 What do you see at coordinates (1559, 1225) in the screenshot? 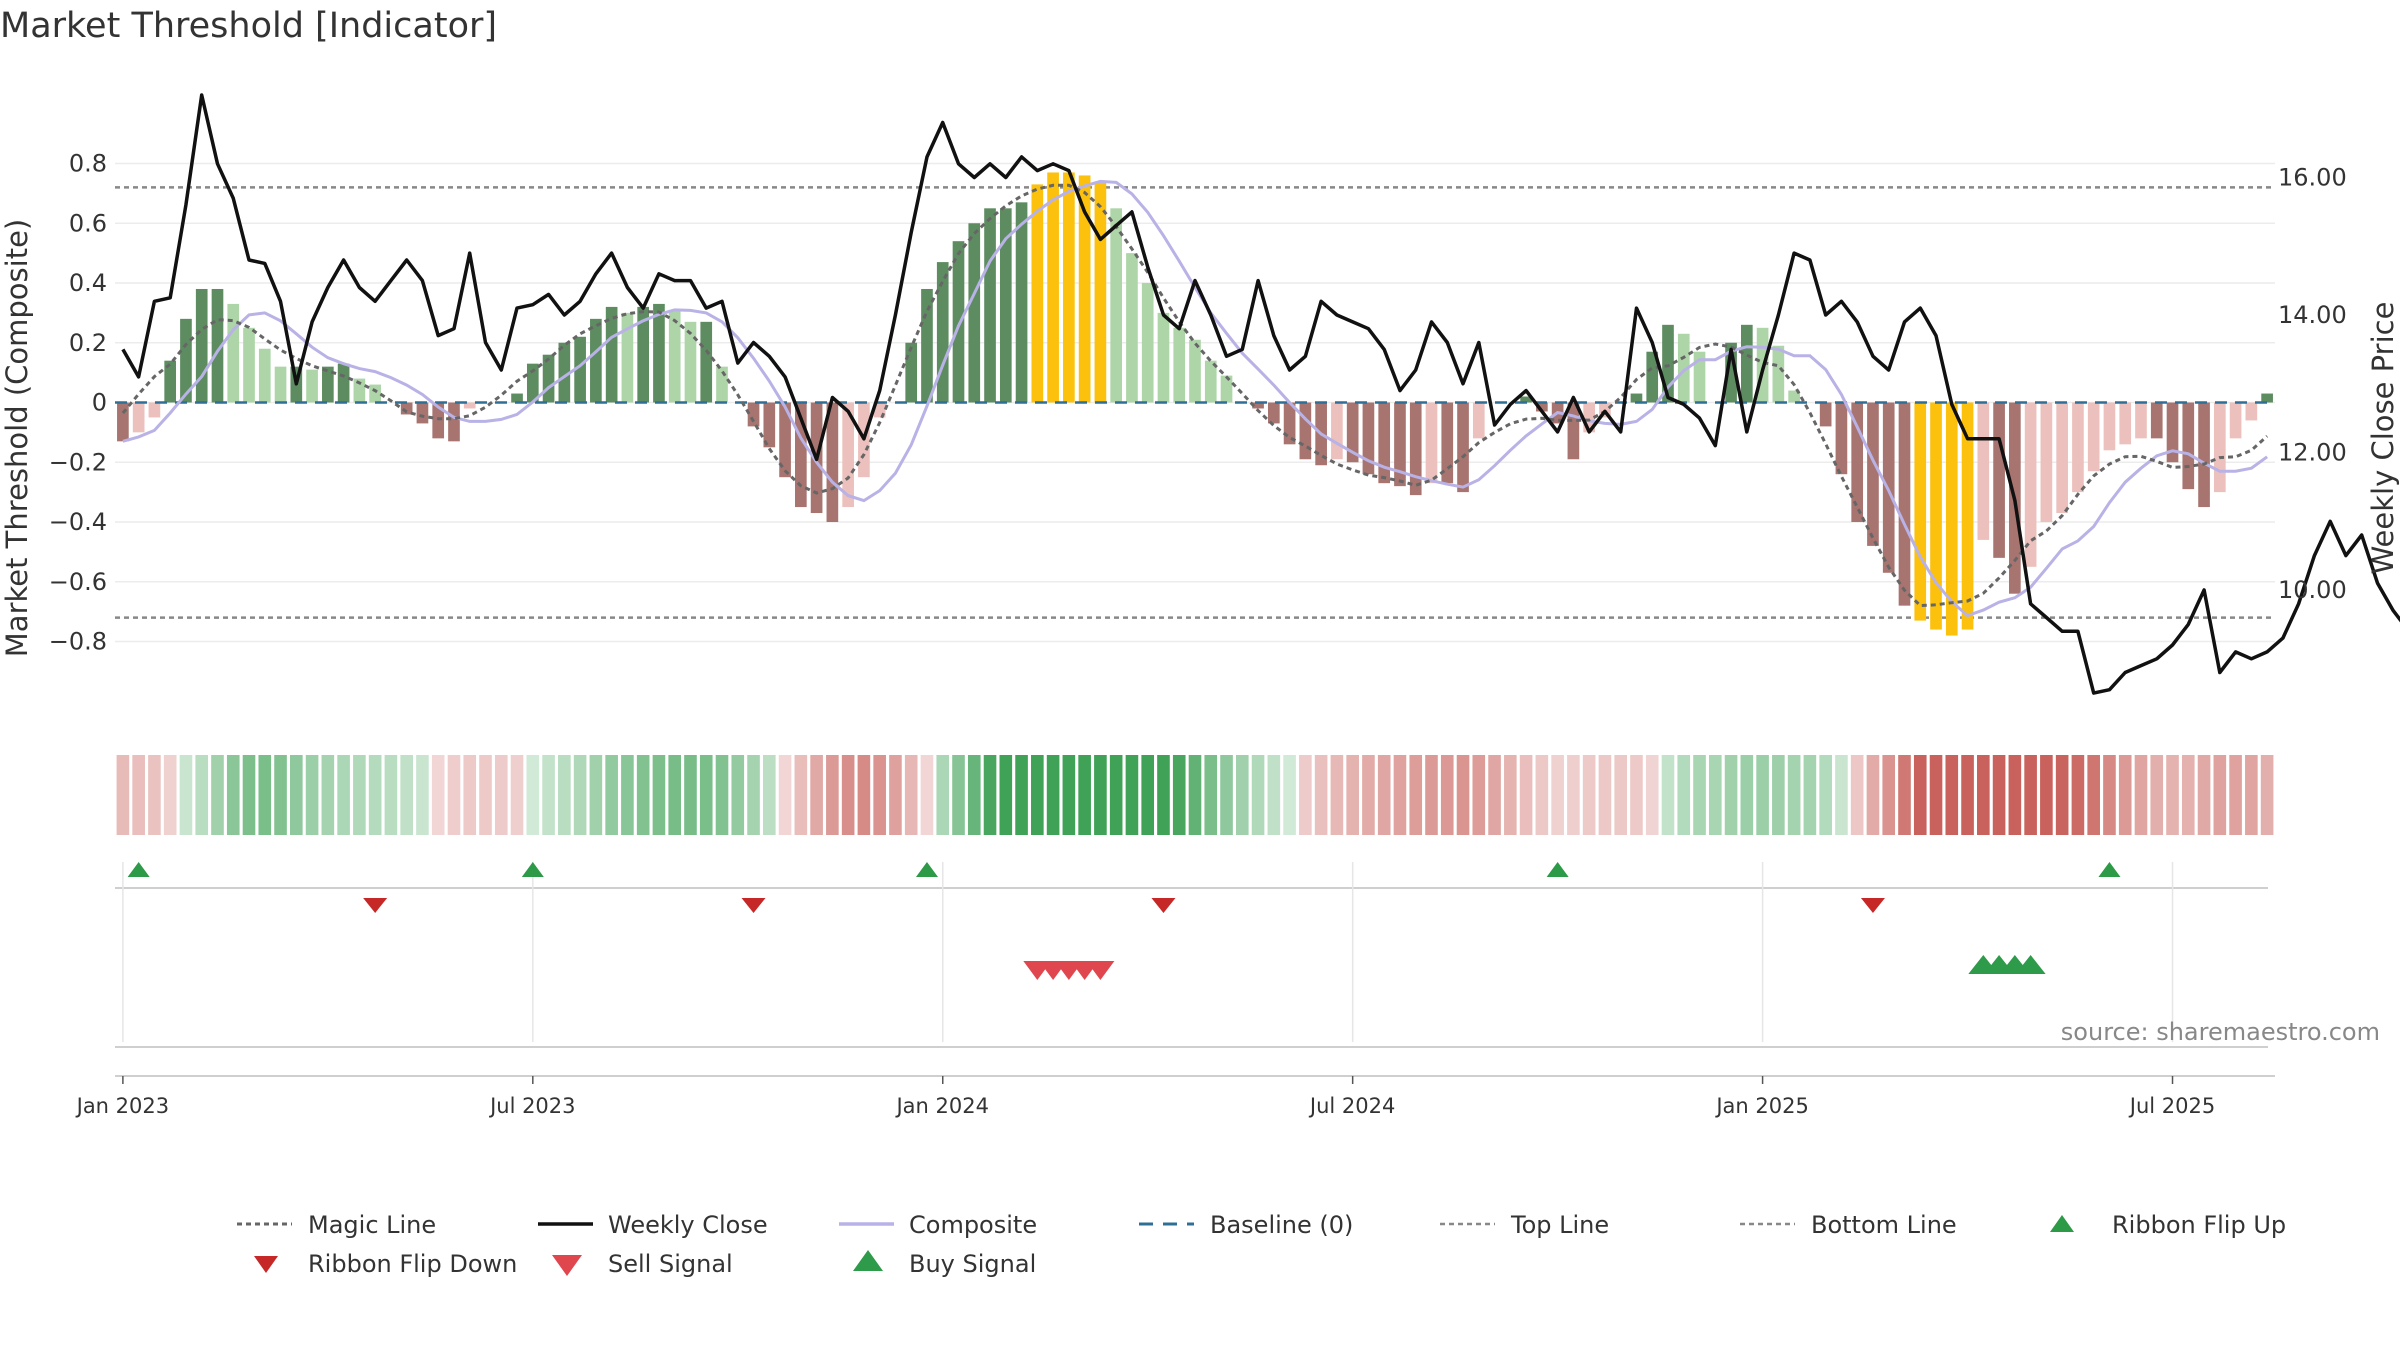
I see `legend-label-top-line: Top Line` at bounding box center [1559, 1225].